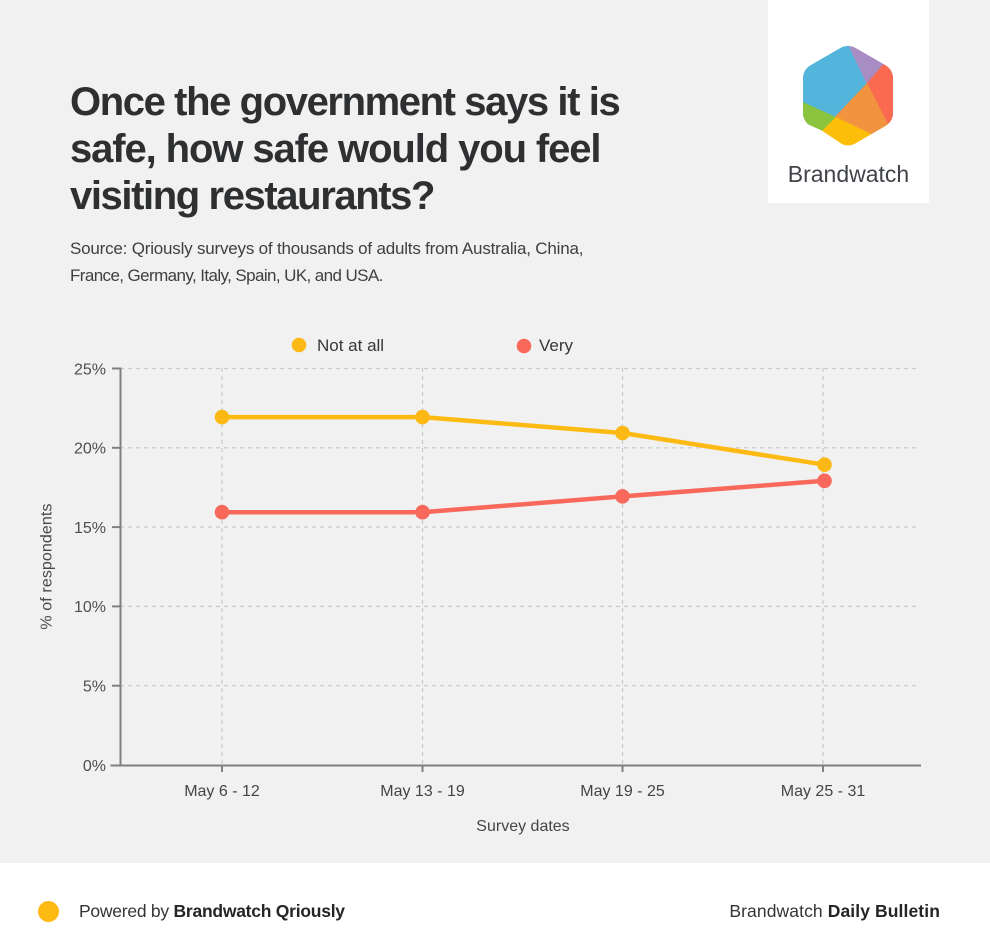 This screenshot has height=950, width=990. Describe the element at coordinates (350, 345) in the screenshot. I see `svg-text: Not at all` at that location.